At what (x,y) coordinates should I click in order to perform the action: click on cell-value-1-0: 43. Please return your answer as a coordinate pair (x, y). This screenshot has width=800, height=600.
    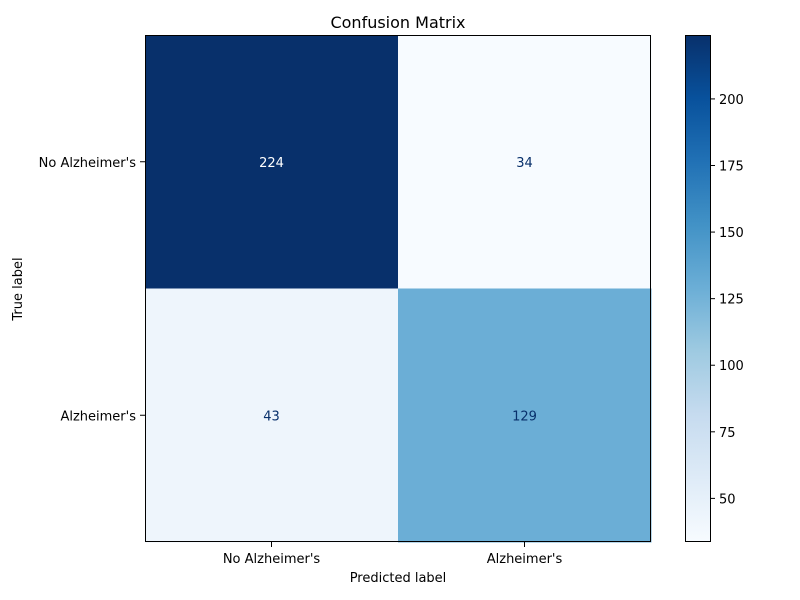
    Looking at the image, I should click on (271, 416).